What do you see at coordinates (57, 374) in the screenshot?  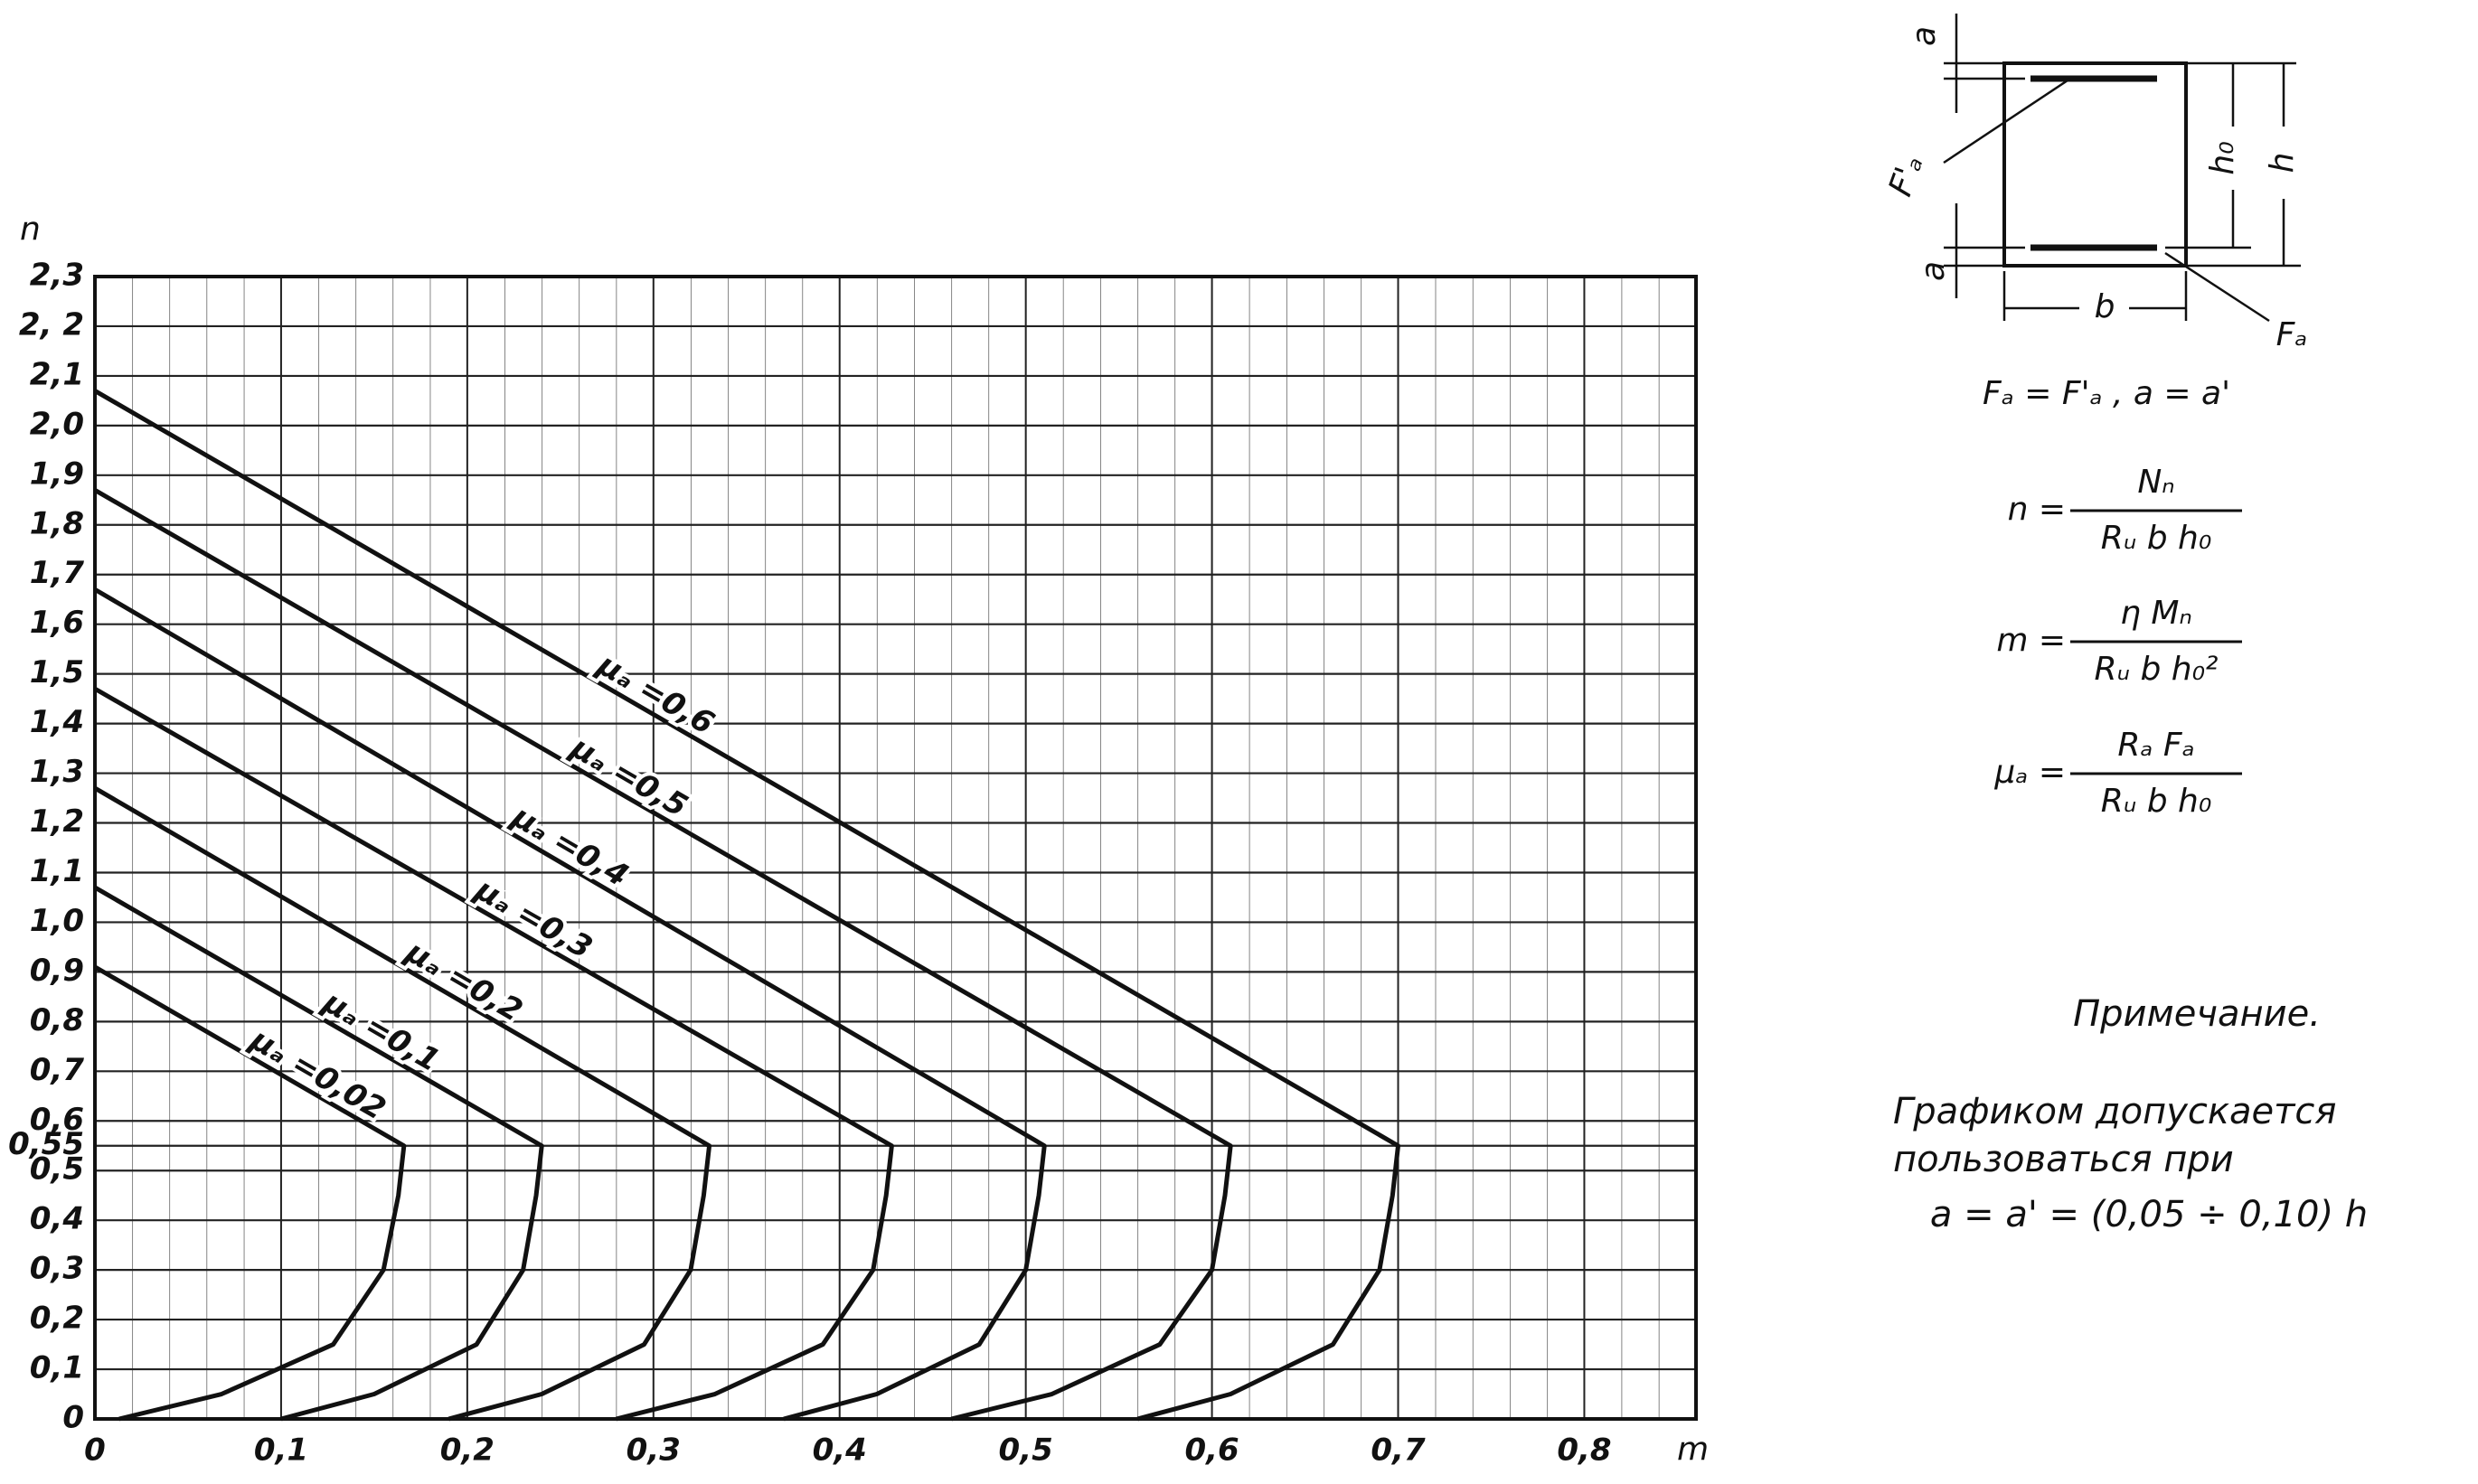 I see `y-tick-label: 2,1` at bounding box center [57, 374].